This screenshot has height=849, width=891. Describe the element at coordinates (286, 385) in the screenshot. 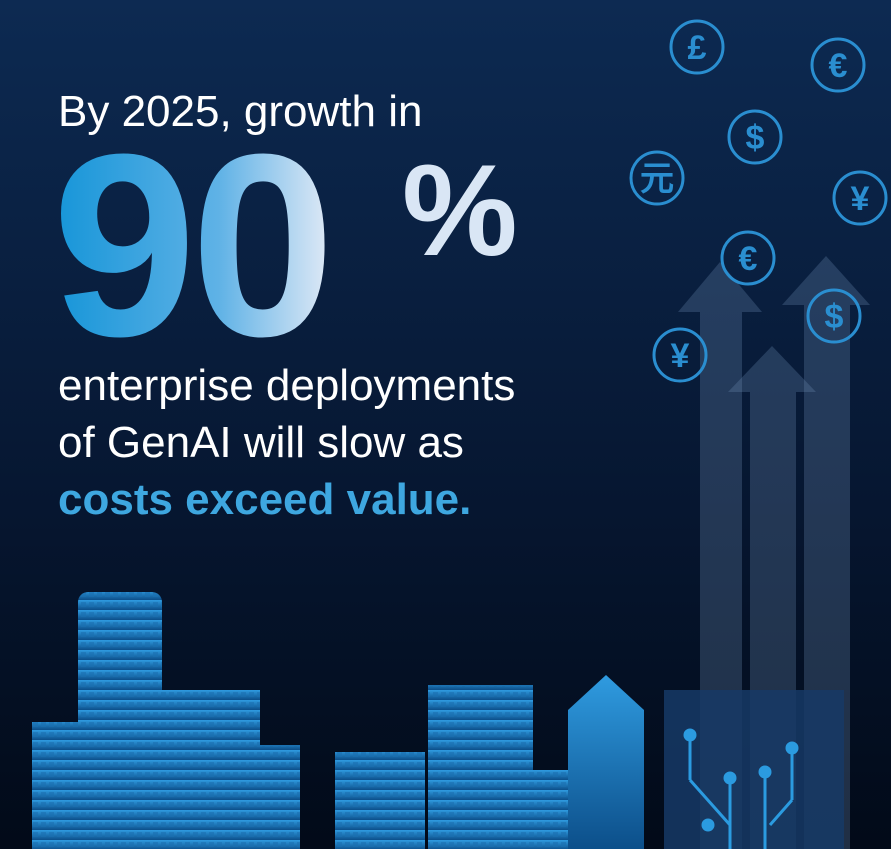

I see `body-line: enterprise deployments` at that location.